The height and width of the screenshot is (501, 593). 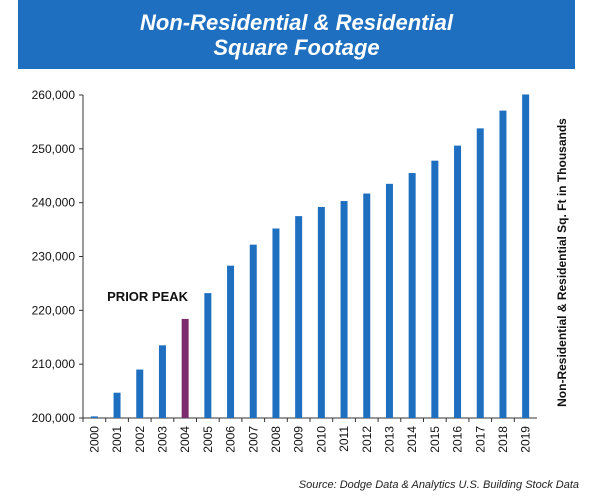 What do you see at coordinates (299, 439) in the screenshot?
I see `x-tick-label: 2009` at bounding box center [299, 439].